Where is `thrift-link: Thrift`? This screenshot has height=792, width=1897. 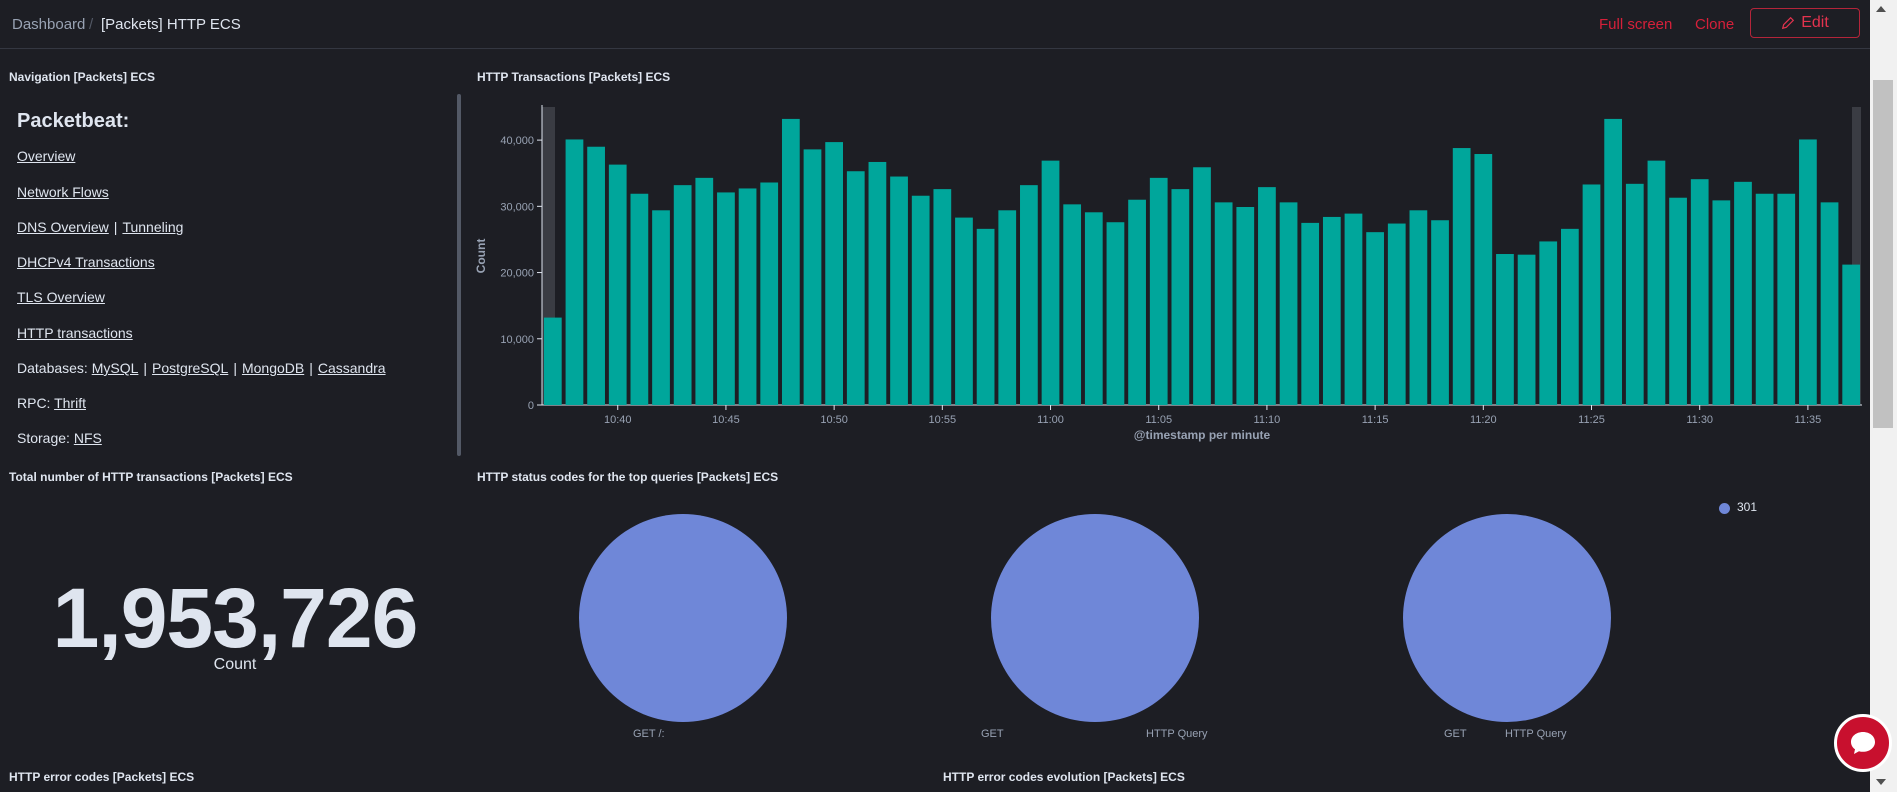
thrift-link: Thrift is located at coordinates (70, 403).